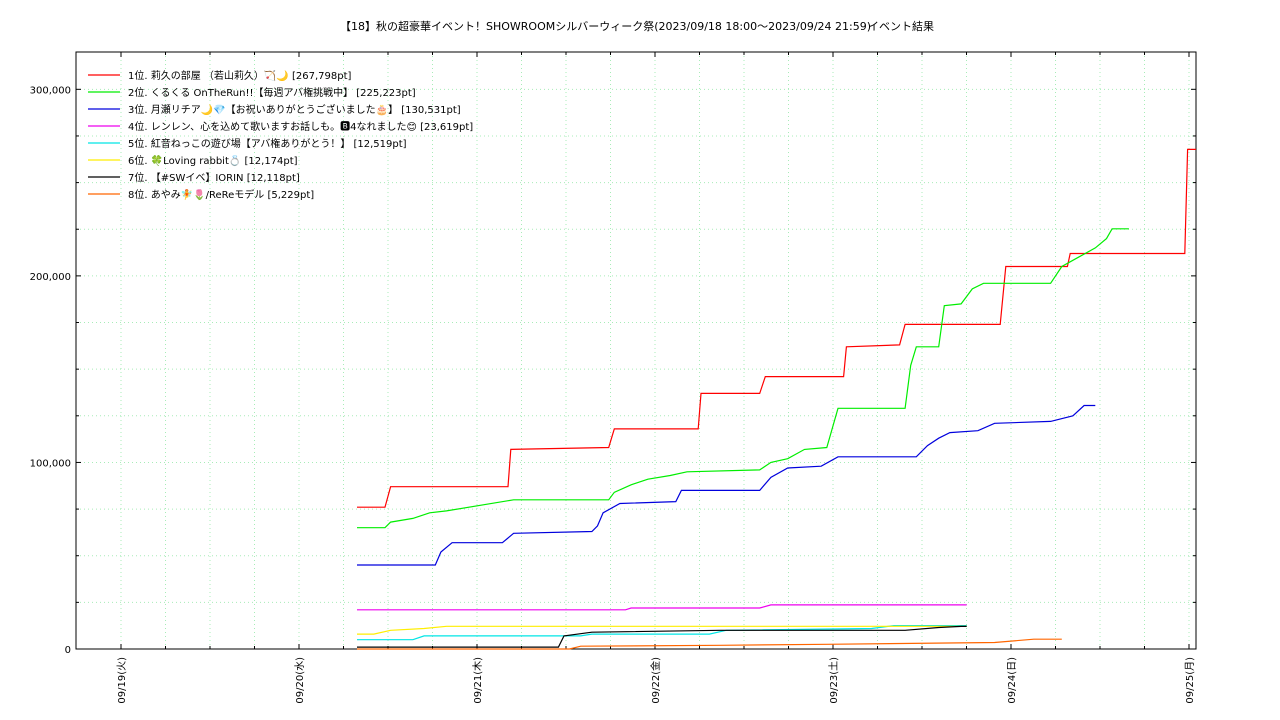 This screenshot has width=1280, height=720. Describe the element at coordinates (300, 680) in the screenshot. I see `x-tick-label: 09/20(水)` at that location.